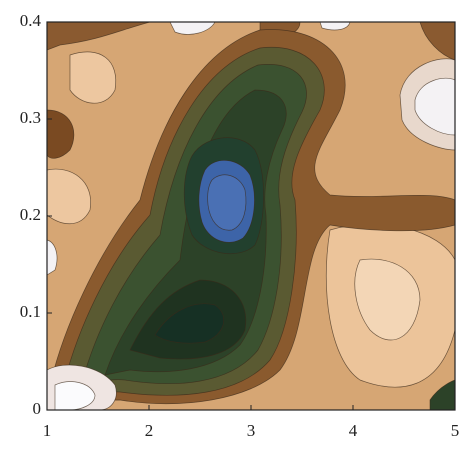  Describe the element at coordinates (149, 430) in the screenshot. I see `x-tick-label: 2` at that location.